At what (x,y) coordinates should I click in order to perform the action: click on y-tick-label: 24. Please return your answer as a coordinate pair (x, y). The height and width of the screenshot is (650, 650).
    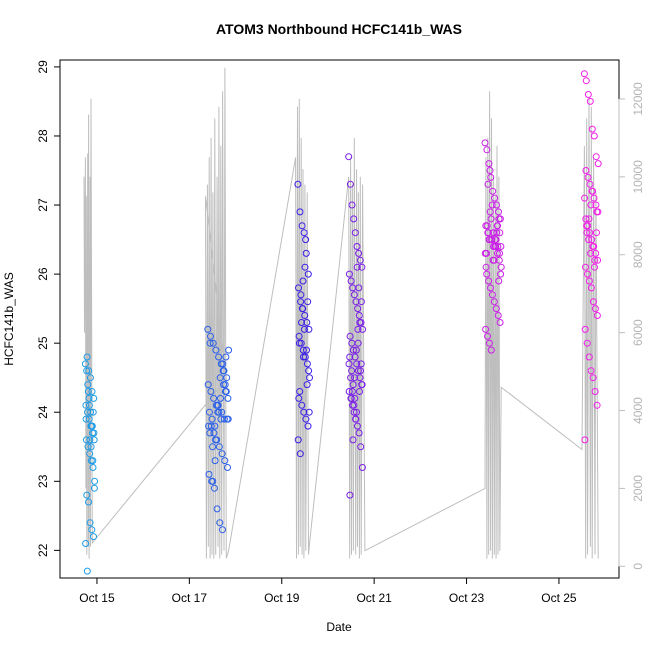
    Looking at the image, I should click on (43, 412).